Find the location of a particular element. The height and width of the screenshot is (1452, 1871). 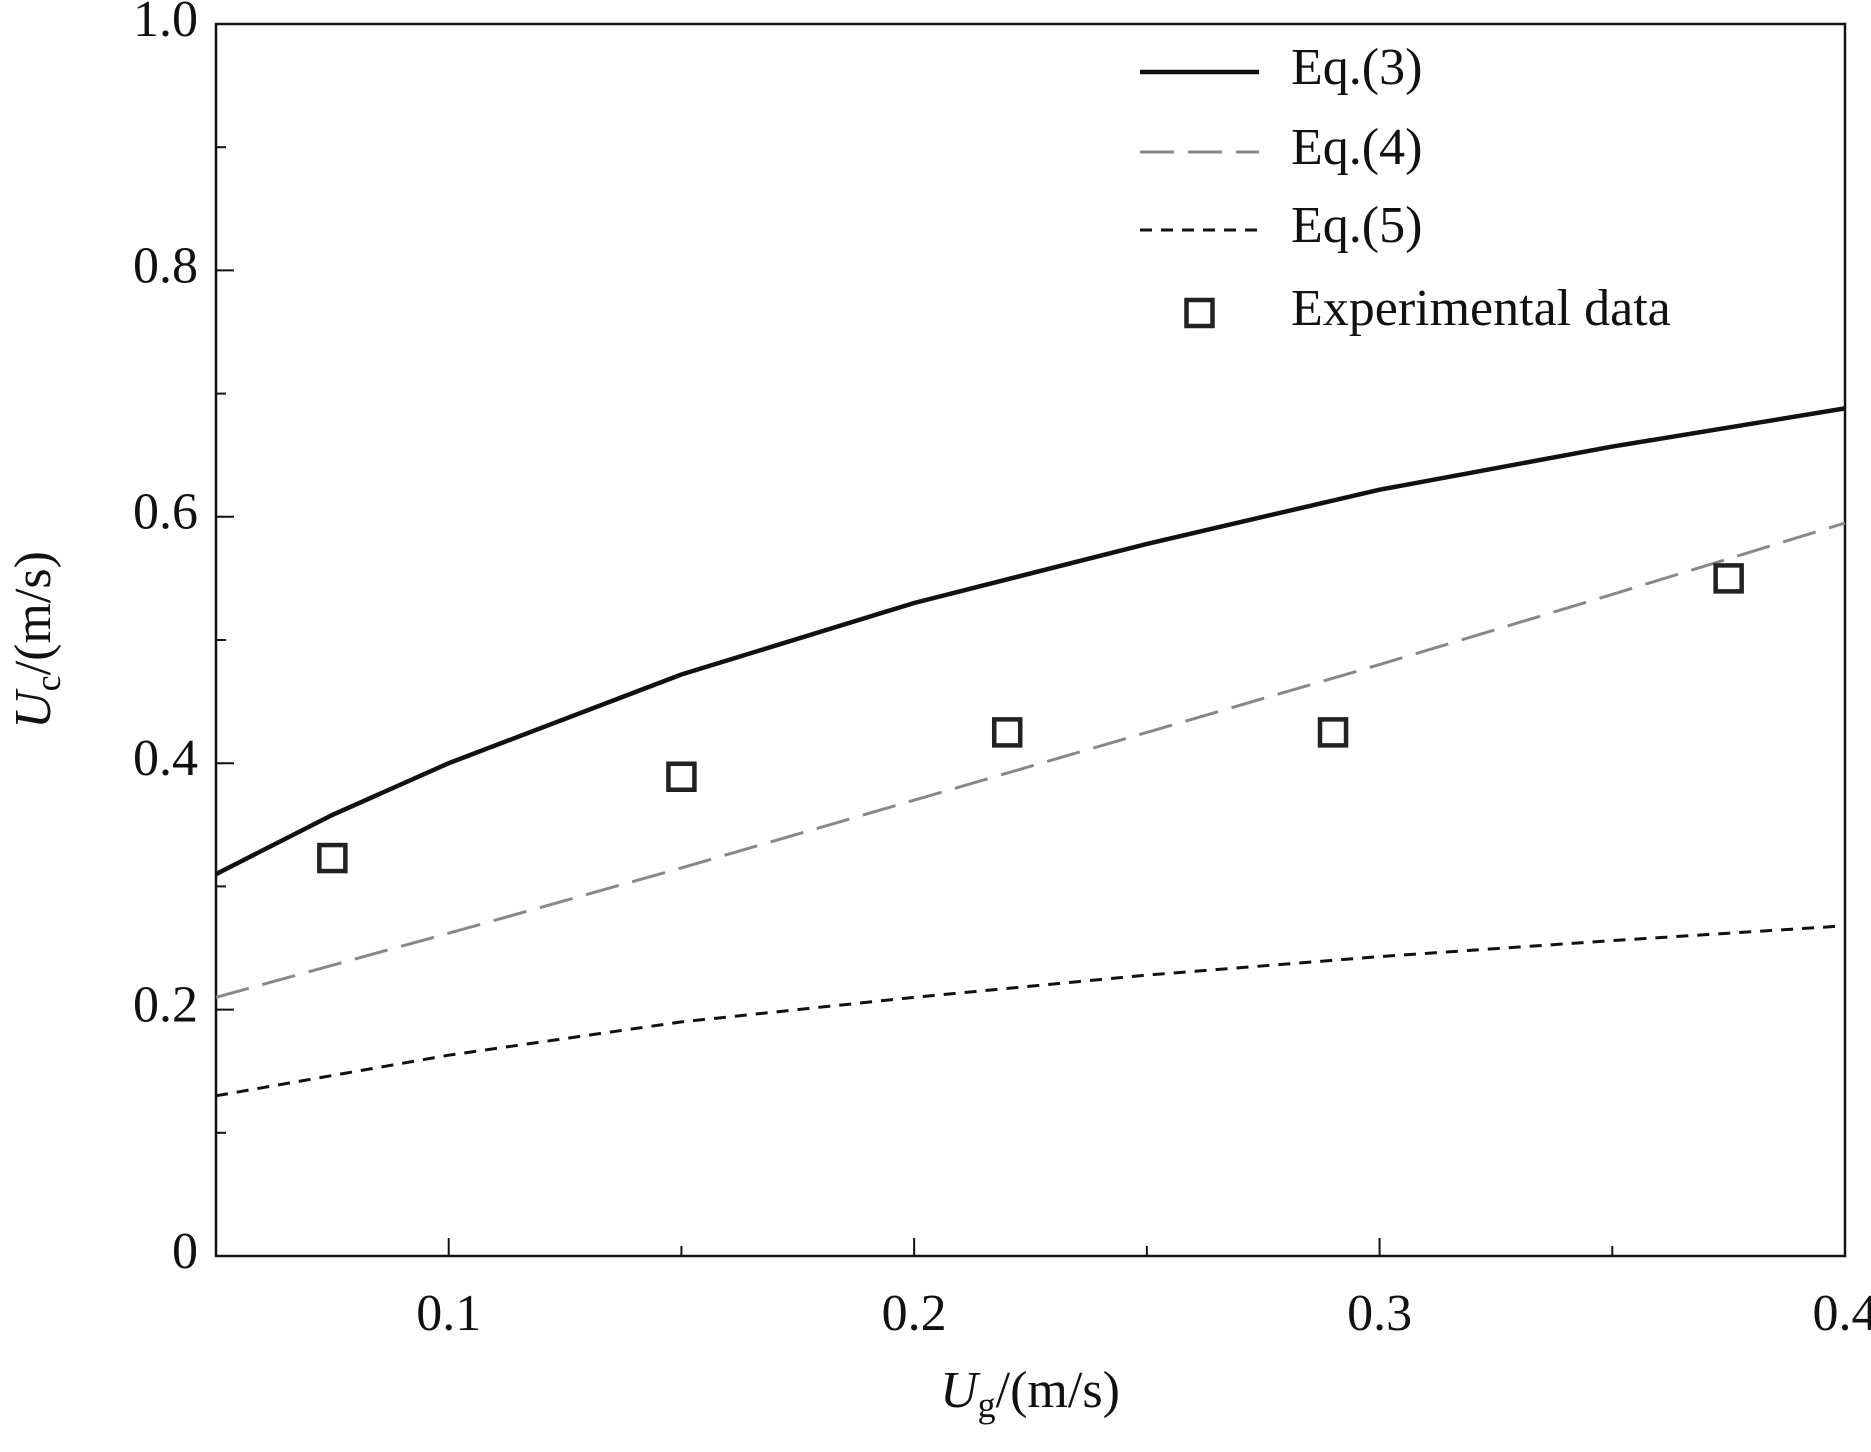

x-axis-label: Ug/(m/s) is located at coordinates (1030, 1393).